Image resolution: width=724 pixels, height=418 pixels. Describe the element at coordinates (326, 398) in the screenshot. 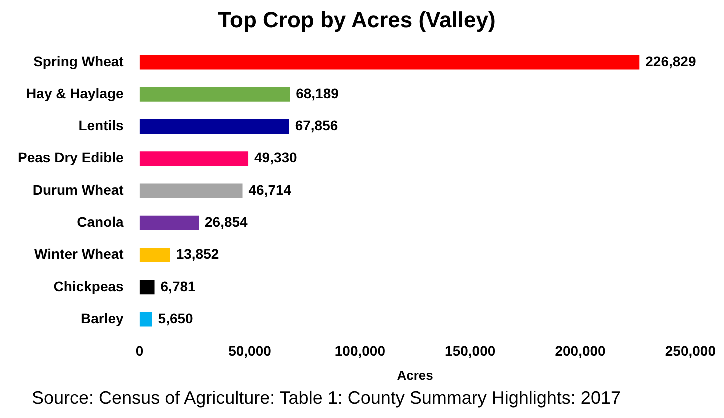

I see `source-note: Source: Census of Agriculture: Table 1: County Summary Highlights: 2017` at that location.